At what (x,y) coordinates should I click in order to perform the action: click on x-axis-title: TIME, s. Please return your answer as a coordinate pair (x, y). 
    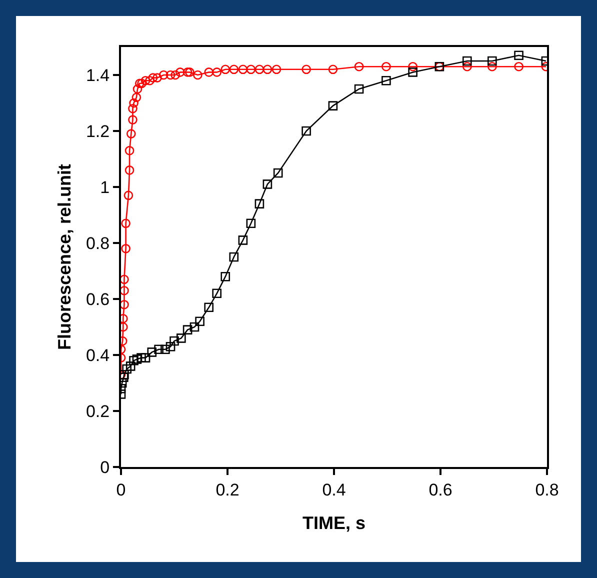
    Looking at the image, I should click on (334, 523).